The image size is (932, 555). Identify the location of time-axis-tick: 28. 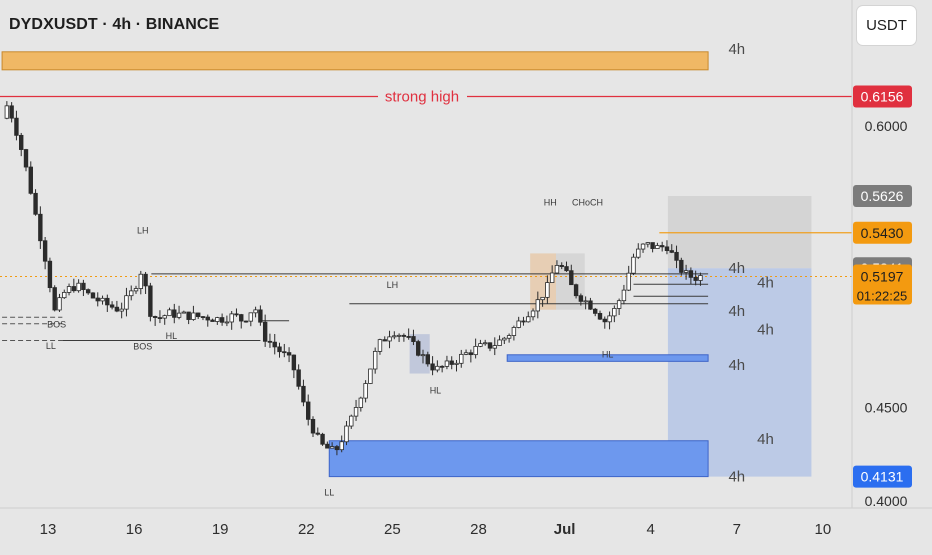
(478, 529).